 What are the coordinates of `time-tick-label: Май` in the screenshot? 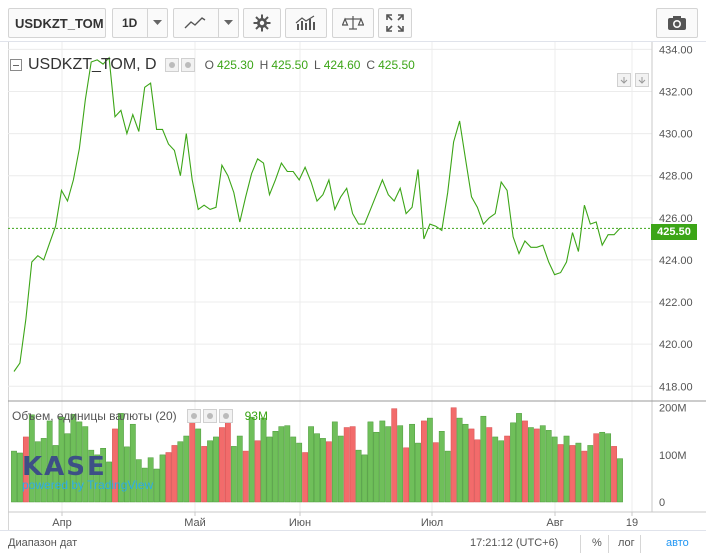 It's located at (195, 523).